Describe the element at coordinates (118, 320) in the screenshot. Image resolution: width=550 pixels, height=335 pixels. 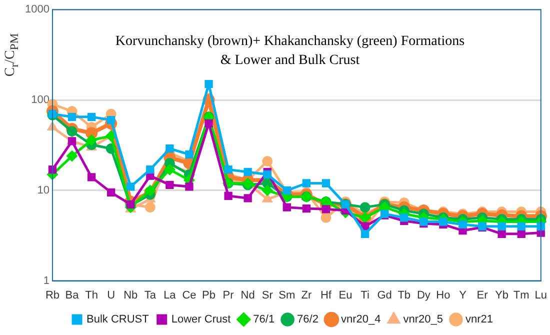
I see `legend-label: Bulk CRUST` at that location.